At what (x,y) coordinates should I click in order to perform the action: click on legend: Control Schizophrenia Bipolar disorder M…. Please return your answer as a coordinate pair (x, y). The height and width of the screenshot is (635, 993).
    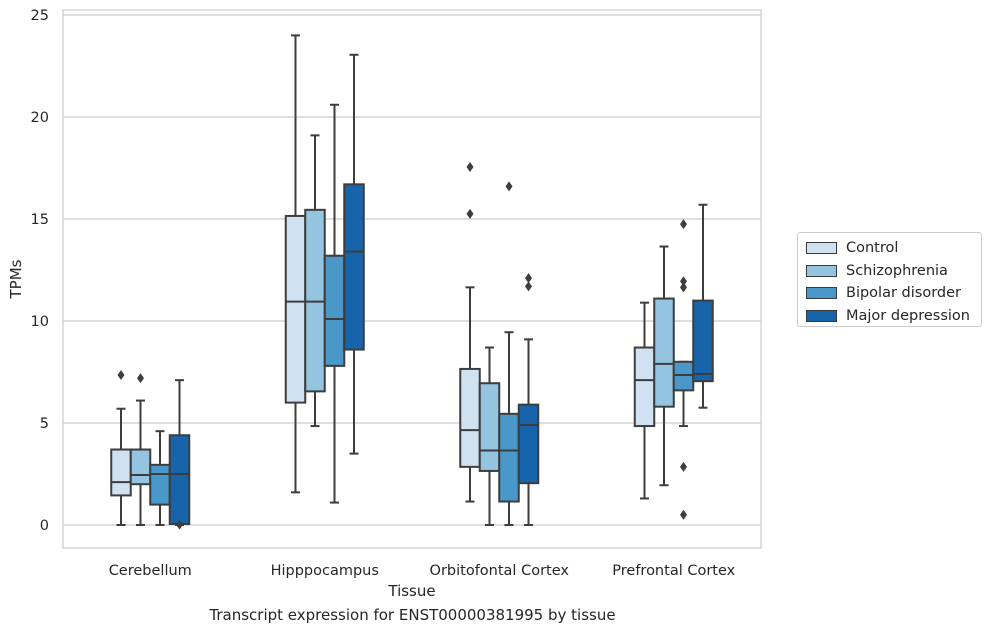
    Looking at the image, I should click on (889, 279).